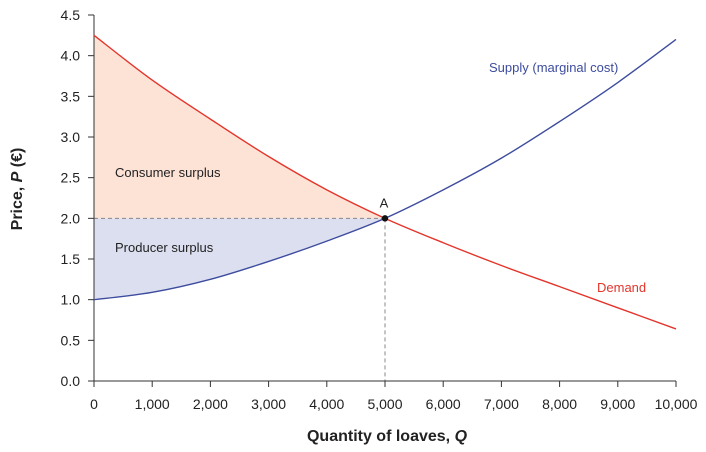 This screenshot has width=706, height=452. What do you see at coordinates (385, 218) in the screenshot?
I see `equilibrium-point` at bounding box center [385, 218].